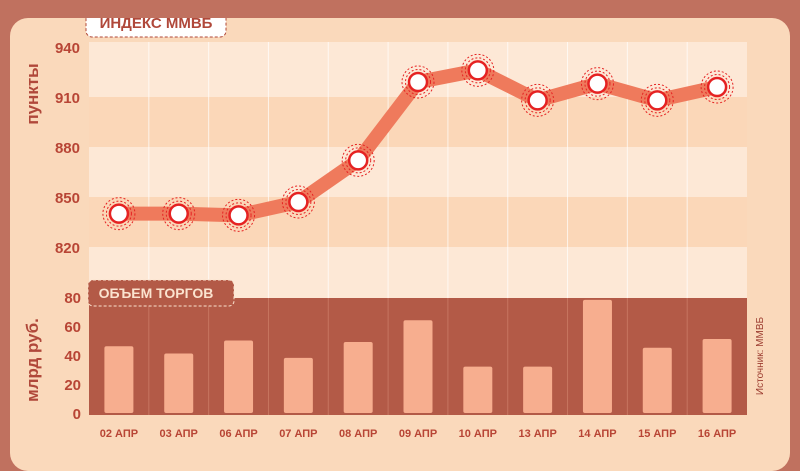 The height and width of the screenshot is (471, 800). What do you see at coordinates (657, 434) in the screenshot?
I see `x-axis-date: 15 АПР` at bounding box center [657, 434].